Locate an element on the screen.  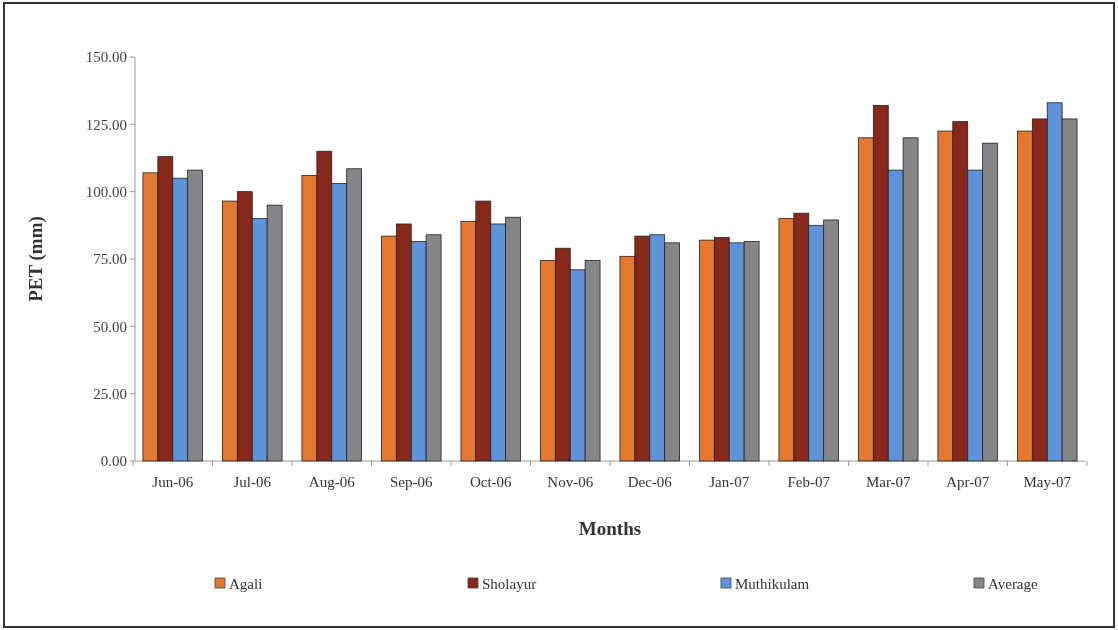
y-tick-label: 100.00 is located at coordinates (106, 191).